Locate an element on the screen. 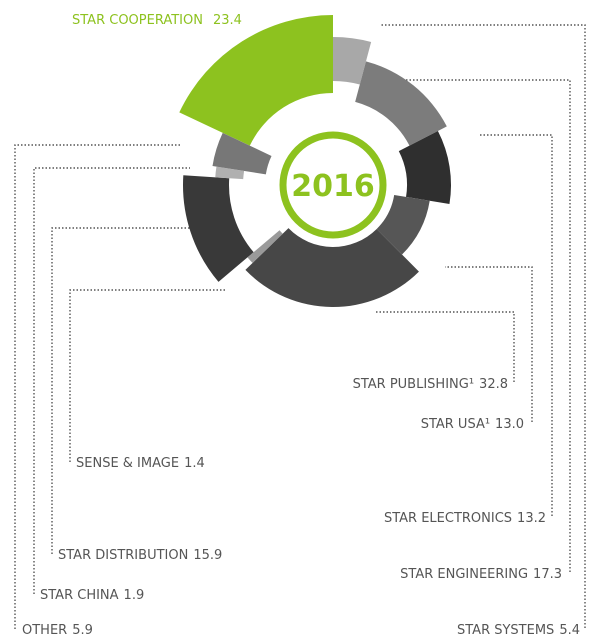  segment-label: STAR COOPERATION 23.4 is located at coordinates (157, 20).